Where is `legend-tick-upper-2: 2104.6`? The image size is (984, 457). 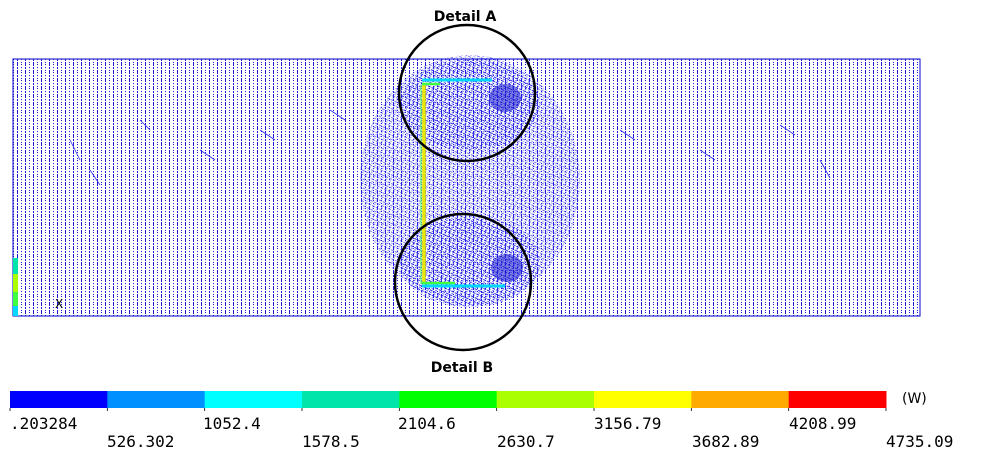 legend-tick-upper-2: 2104.6 is located at coordinates (427, 423).